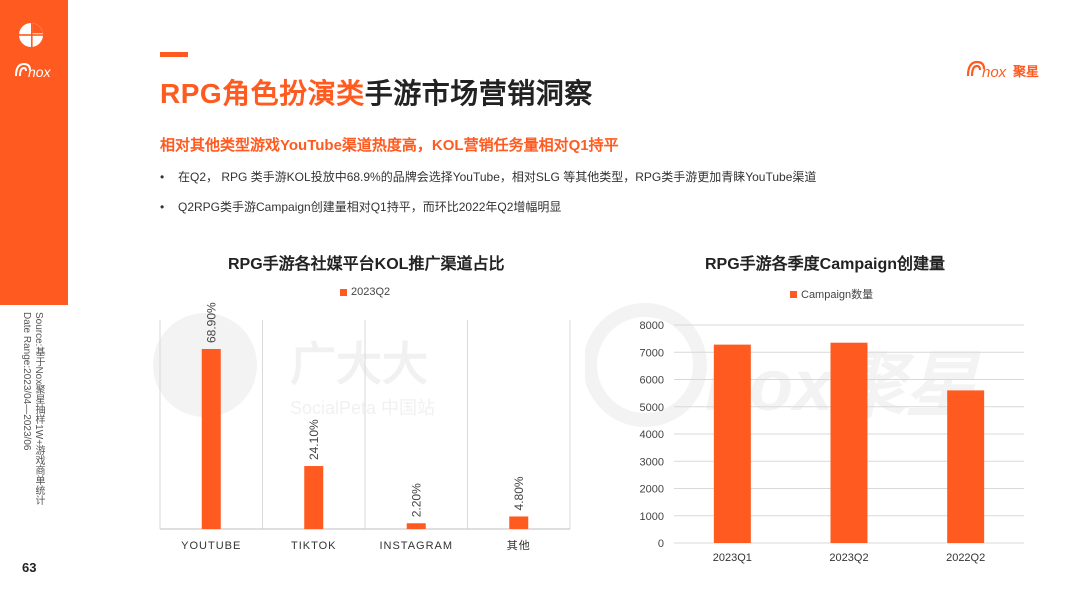  What do you see at coordinates (661, 544) in the screenshot?
I see `chart2-y-tick-label: 0` at bounding box center [661, 544].